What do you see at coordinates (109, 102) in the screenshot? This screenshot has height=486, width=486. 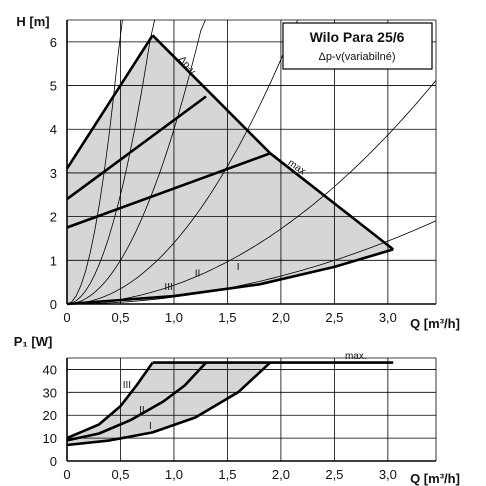 I see `curve-III` at bounding box center [109, 102].